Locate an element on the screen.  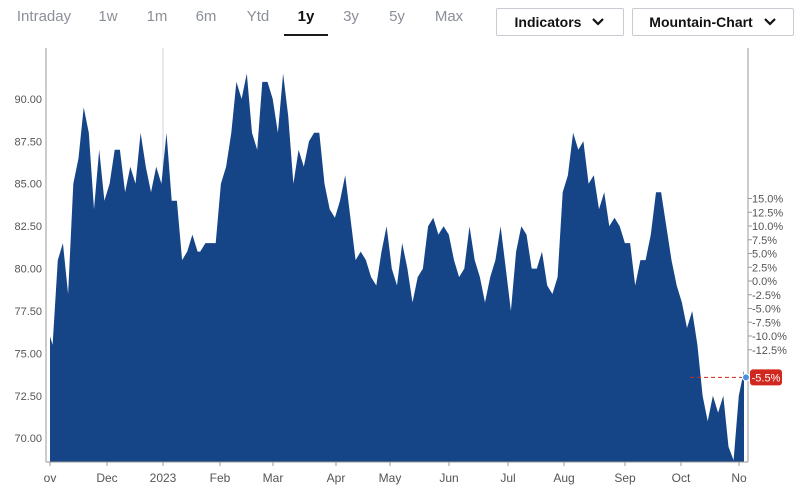
x-tick-label: May is located at coordinates (390, 478).